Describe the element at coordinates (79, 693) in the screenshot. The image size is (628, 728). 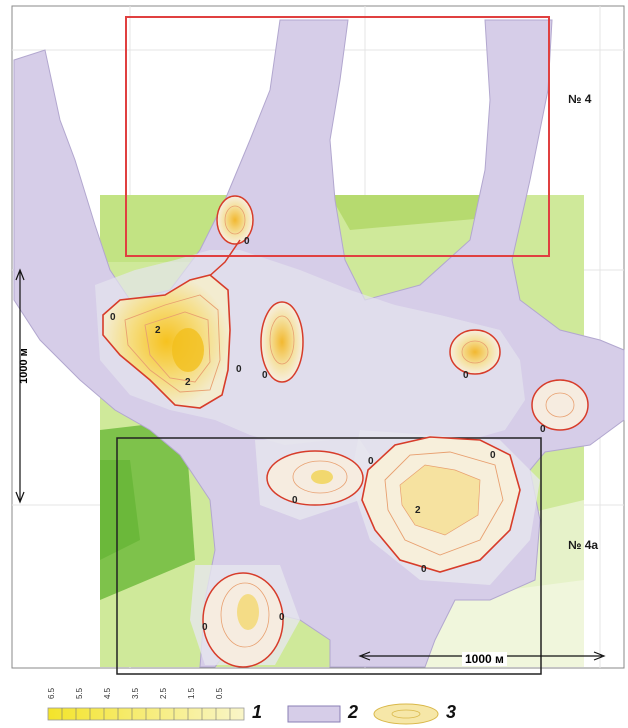
I see `legend-tick: 5.5` at that location.